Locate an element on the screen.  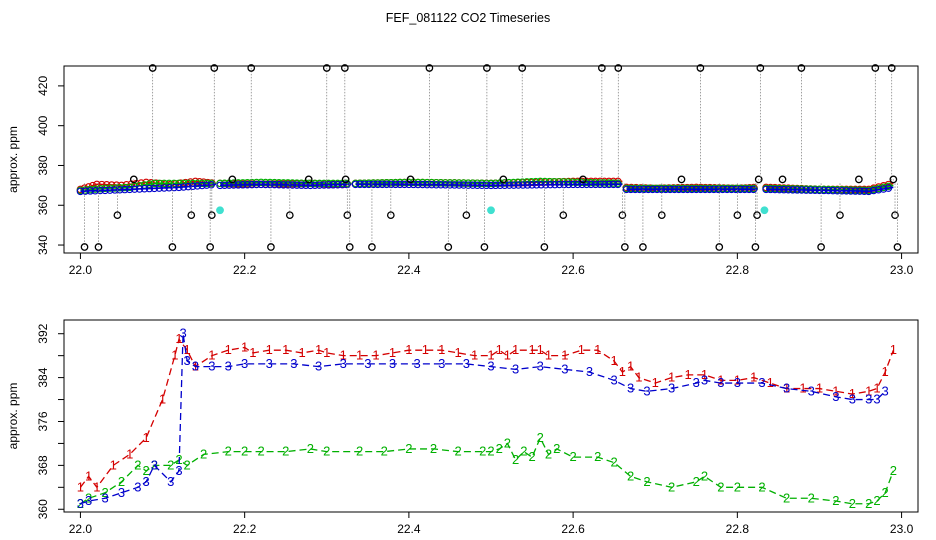
x-tick-label: 22.6 is located at coordinates (573, 529).